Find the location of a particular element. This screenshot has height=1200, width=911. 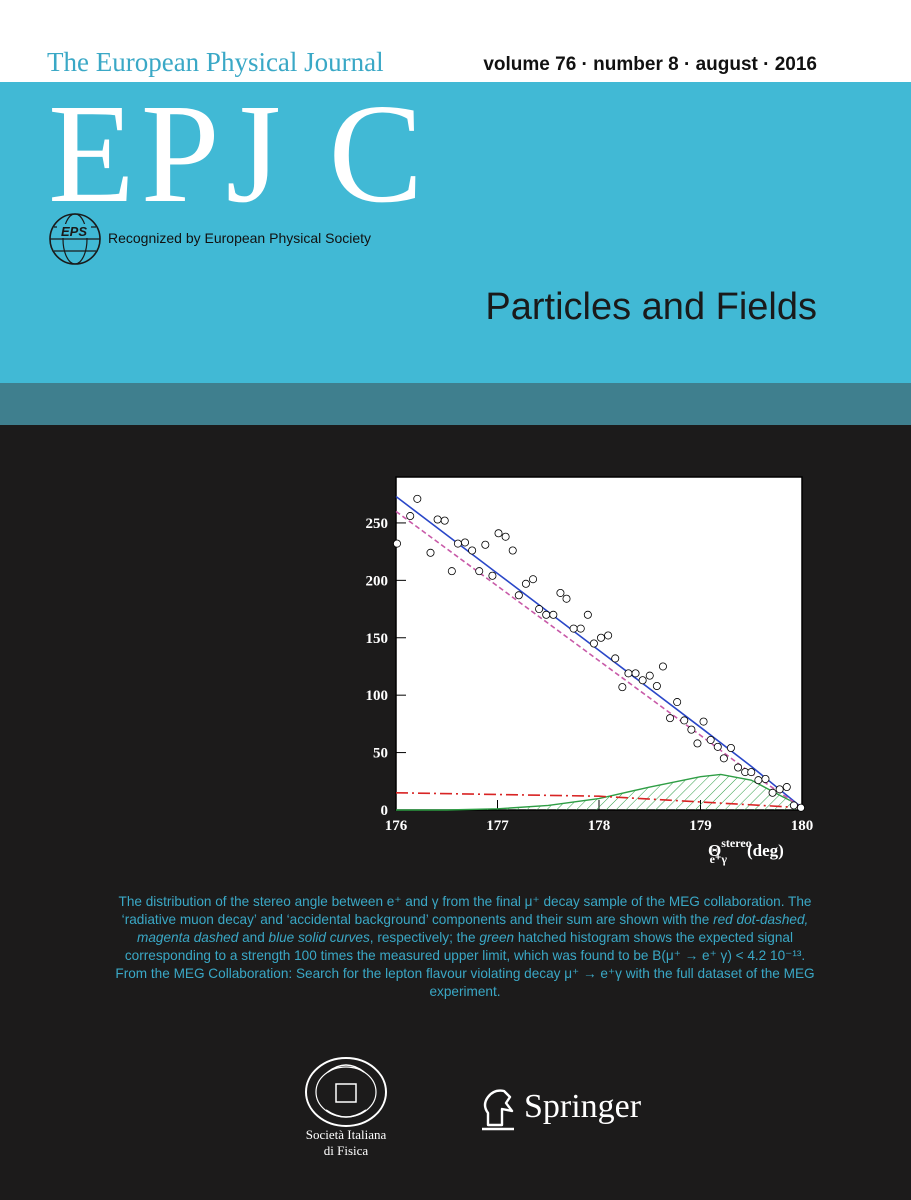

teal-band is located at coordinates (455, 404).